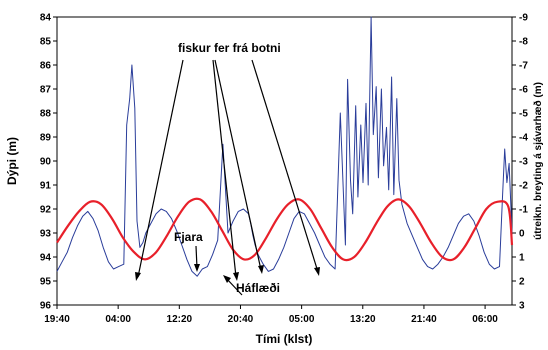 This screenshot has width=548, height=350. I want to click on left-tick-label: 94, so click(46, 258).